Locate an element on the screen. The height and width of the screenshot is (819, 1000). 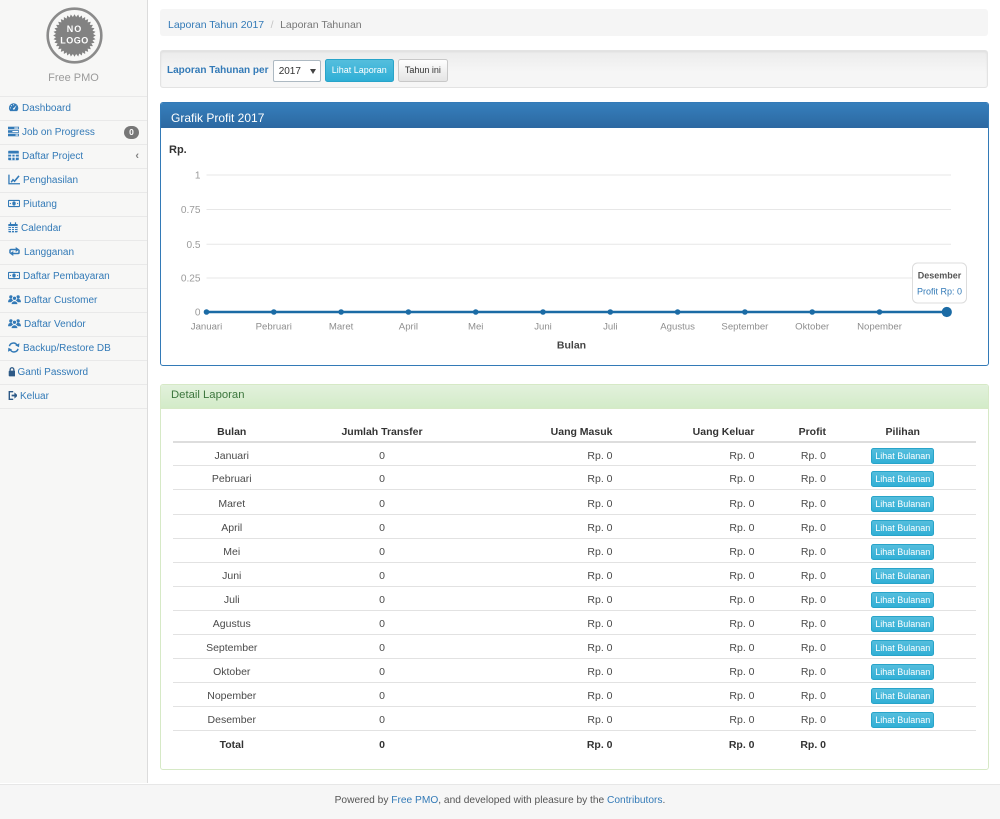
svg-text: Pebruari is located at coordinates (274, 327).